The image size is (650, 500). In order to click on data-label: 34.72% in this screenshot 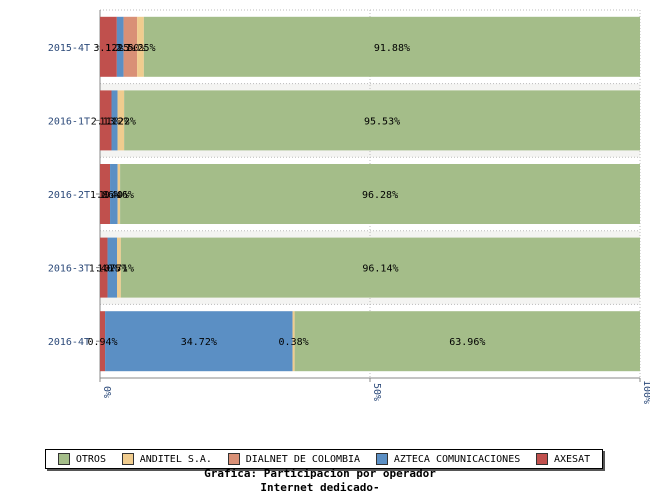, I will do `click(199, 342)`.